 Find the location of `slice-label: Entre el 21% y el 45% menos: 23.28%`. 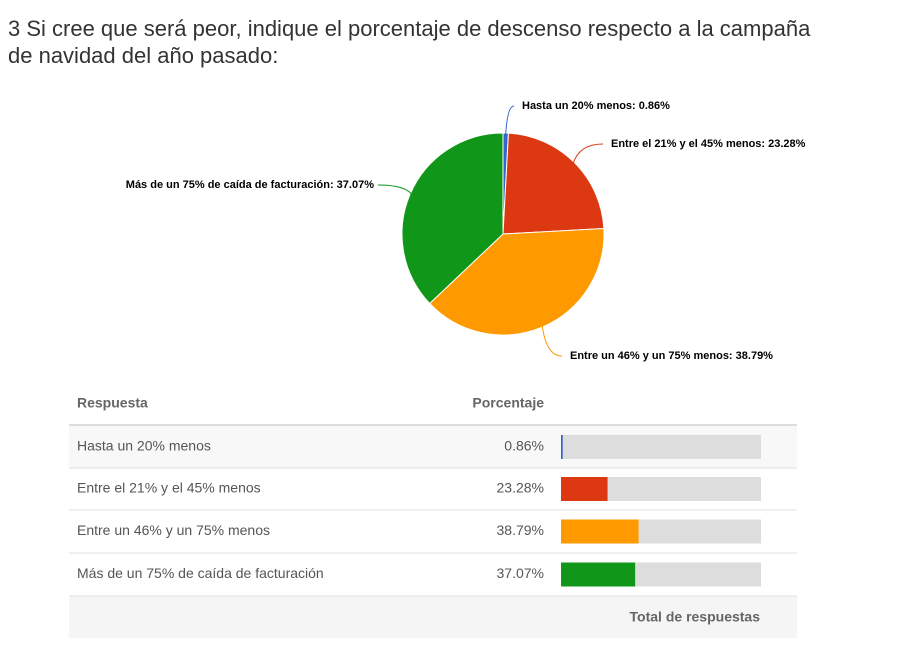

slice-label: Entre el 21% y el 45% menos: 23.28% is located at coordinates (708, 144).